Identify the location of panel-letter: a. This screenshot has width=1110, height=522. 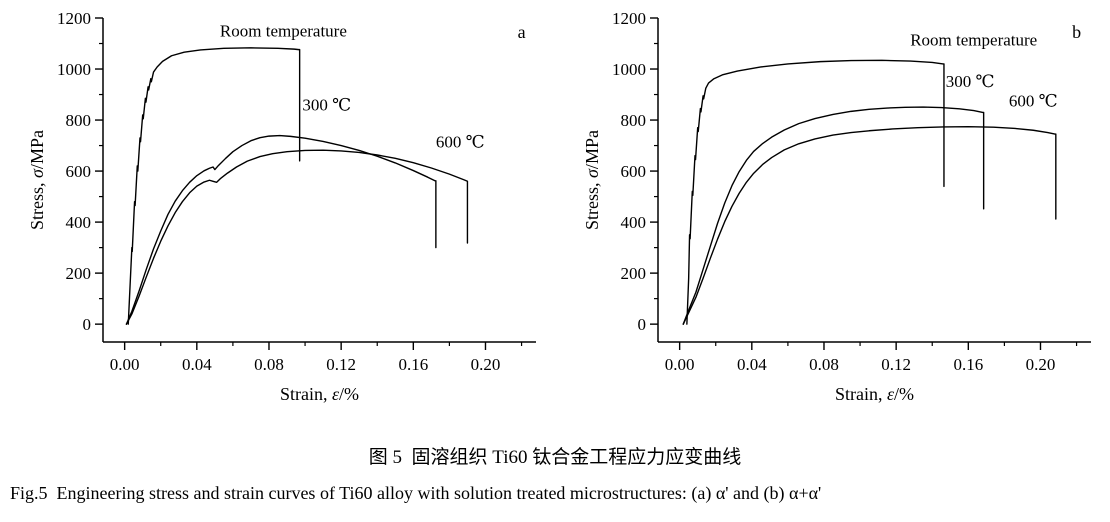
(522, 32).